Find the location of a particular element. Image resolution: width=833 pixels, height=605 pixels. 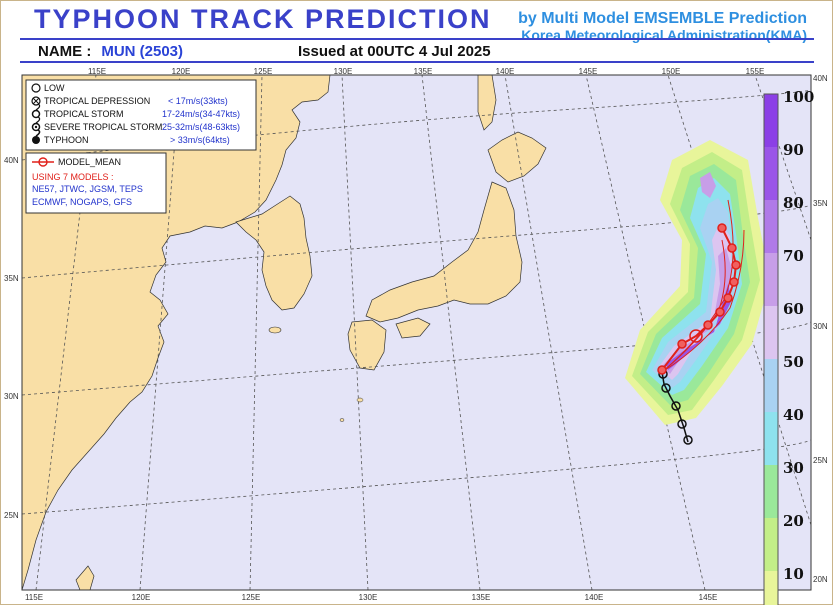

right-lat-label: 25N is located at coordinates (820, 460).